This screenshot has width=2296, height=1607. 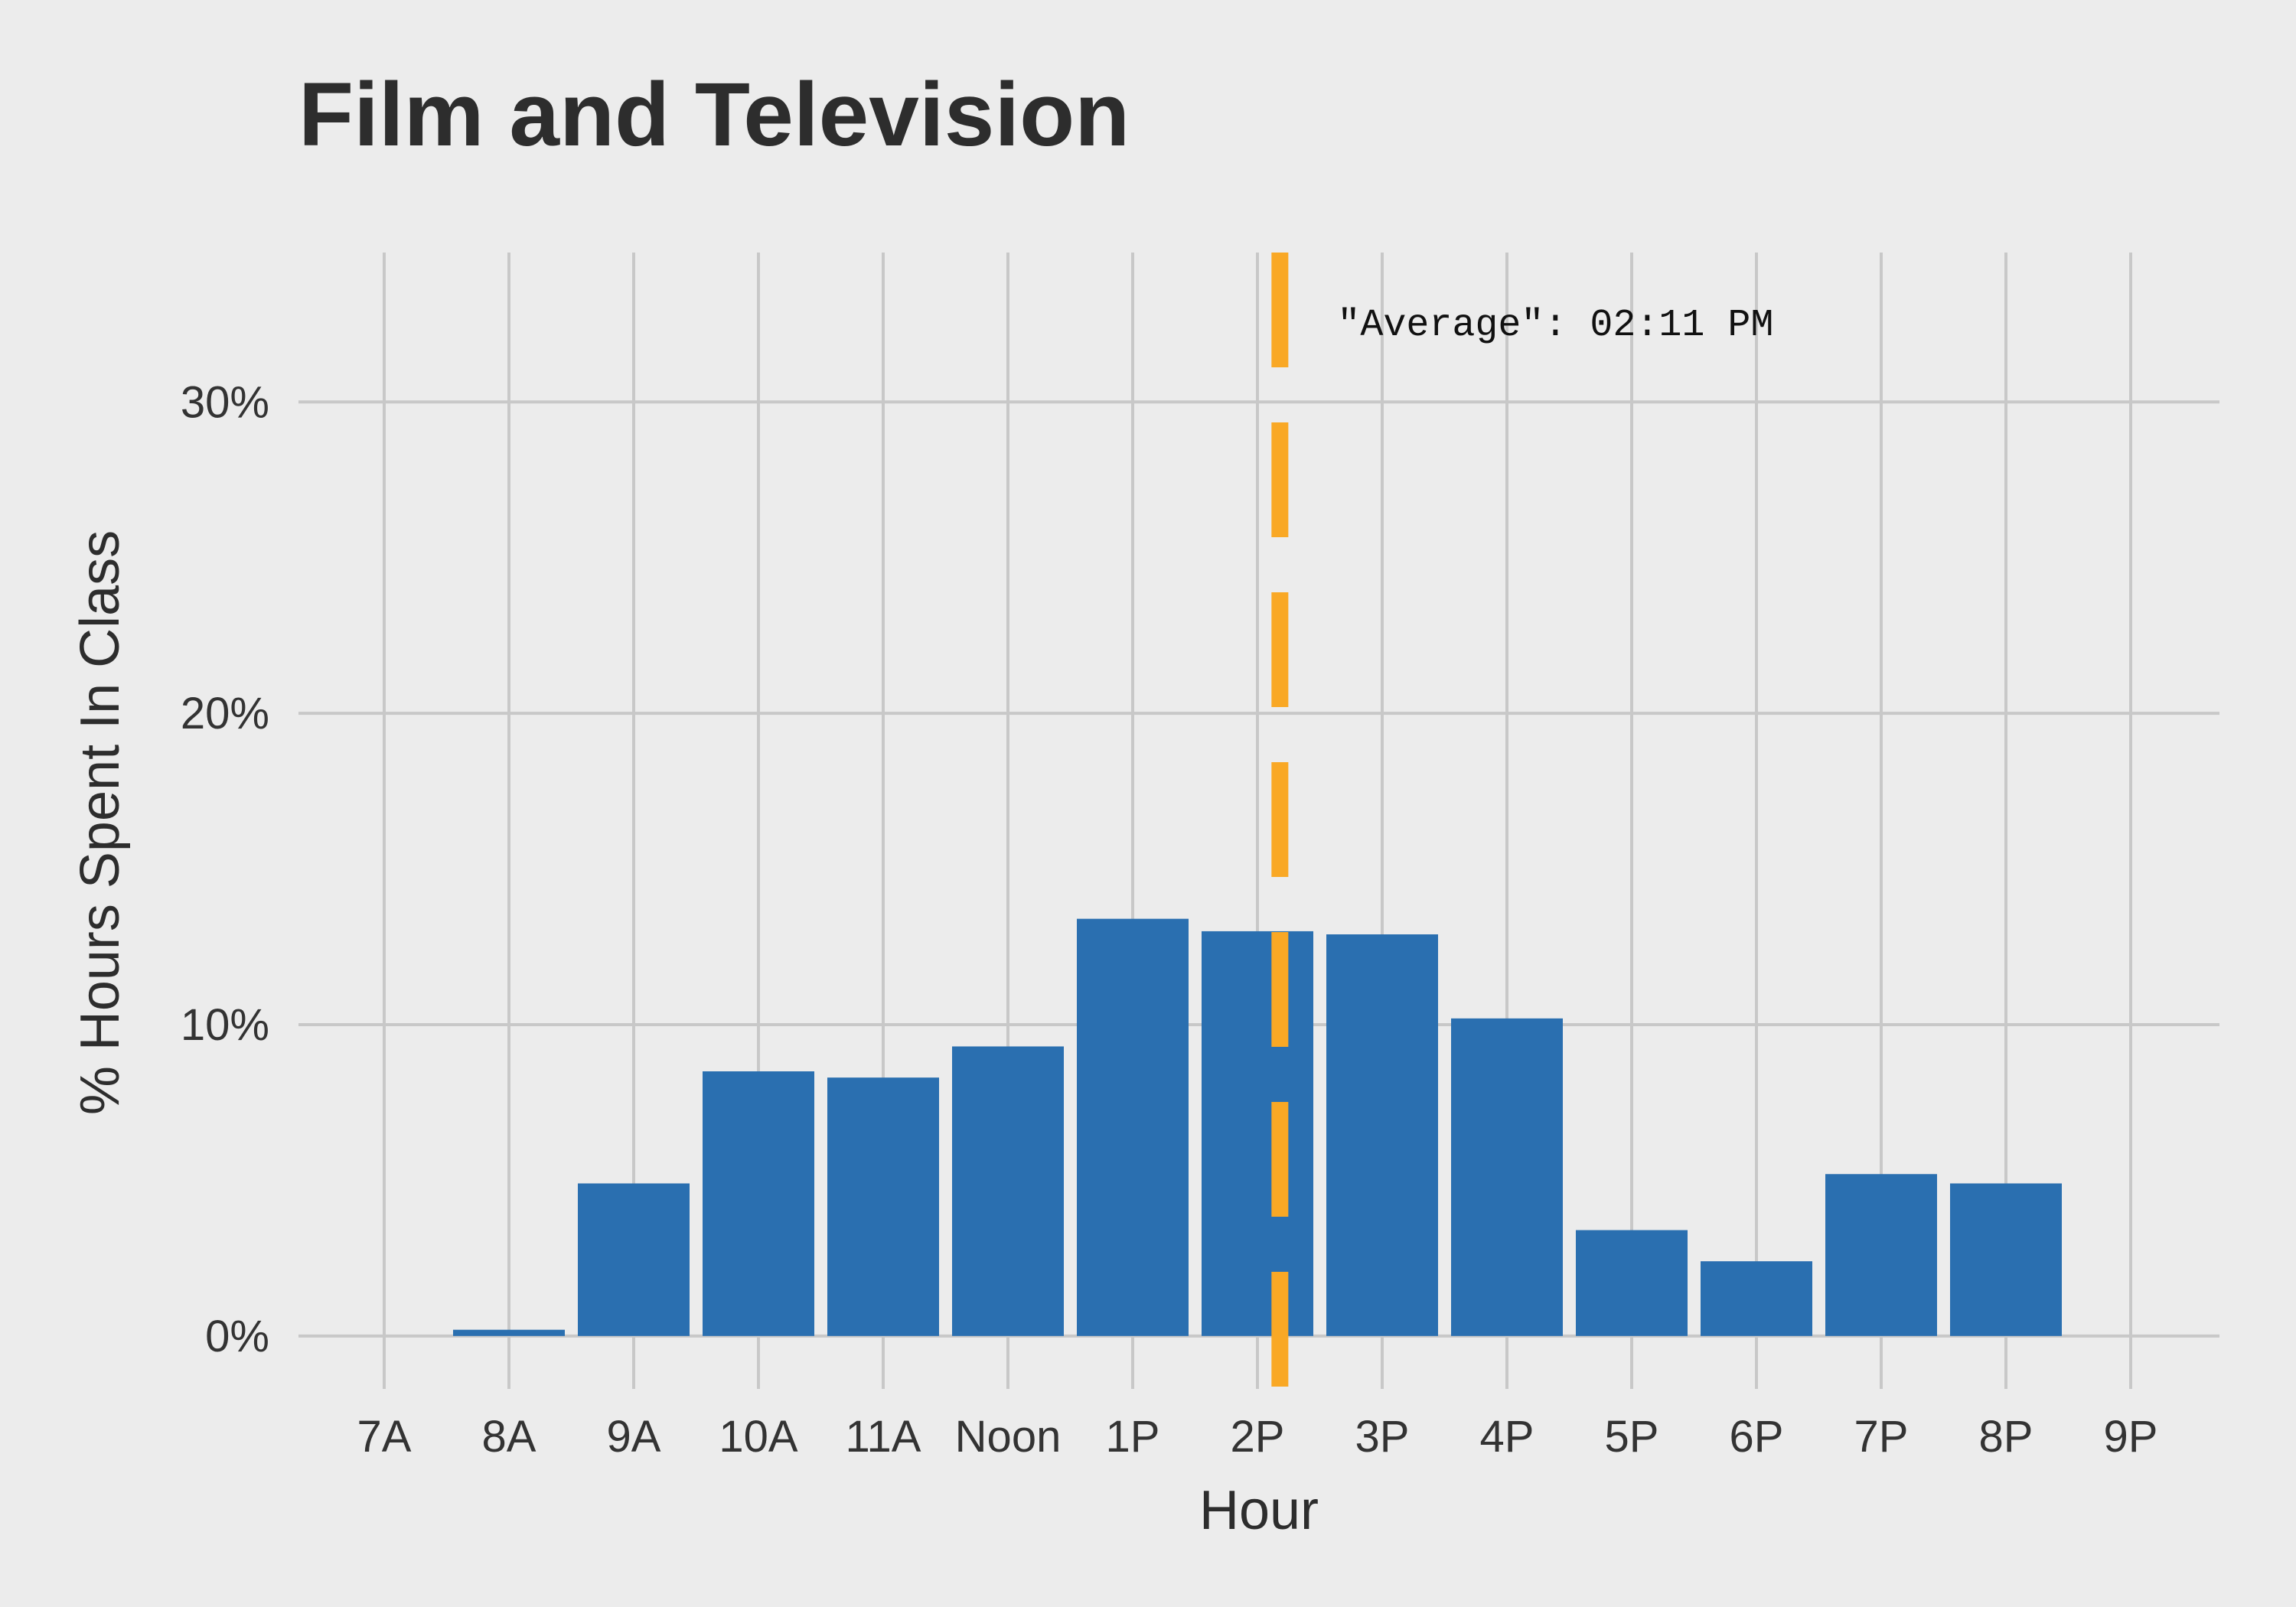 I want to click on x-tick-label: 3P, so click(x=1382, y=1437).